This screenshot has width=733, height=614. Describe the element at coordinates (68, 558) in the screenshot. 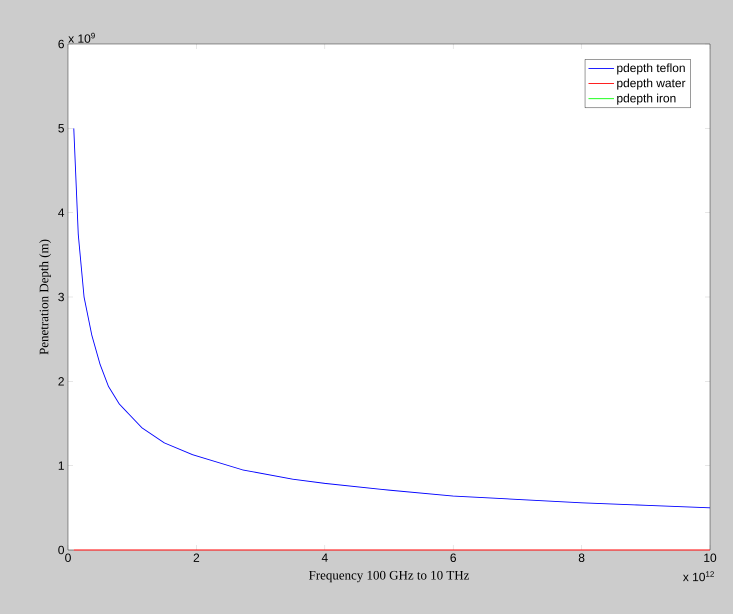

I see `x-tick-label: 0` at that location.